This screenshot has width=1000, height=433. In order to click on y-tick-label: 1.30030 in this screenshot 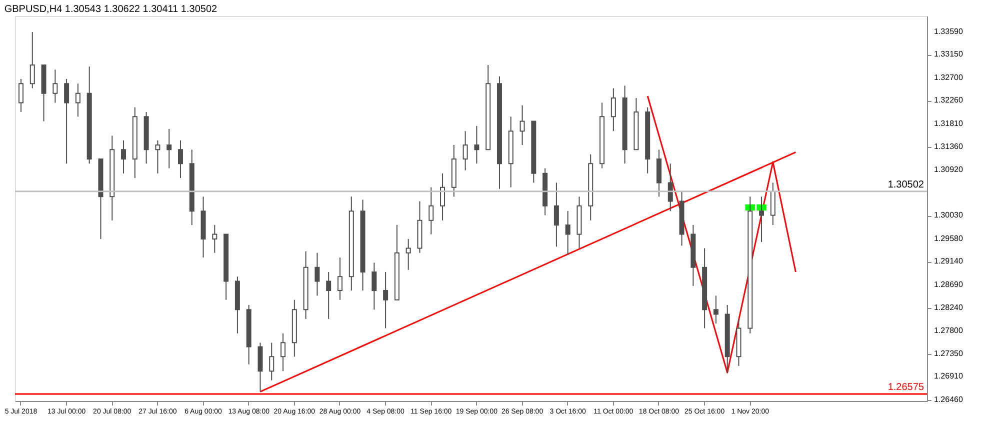, I will do `click(949, 215)`.